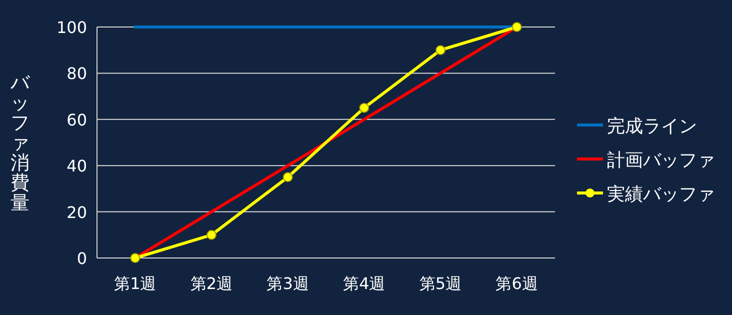 The image size is (732, 315). Describe the element at coordinates (652, 126) in the screenshot. I see `legend-label: 完成ライン` at that location.